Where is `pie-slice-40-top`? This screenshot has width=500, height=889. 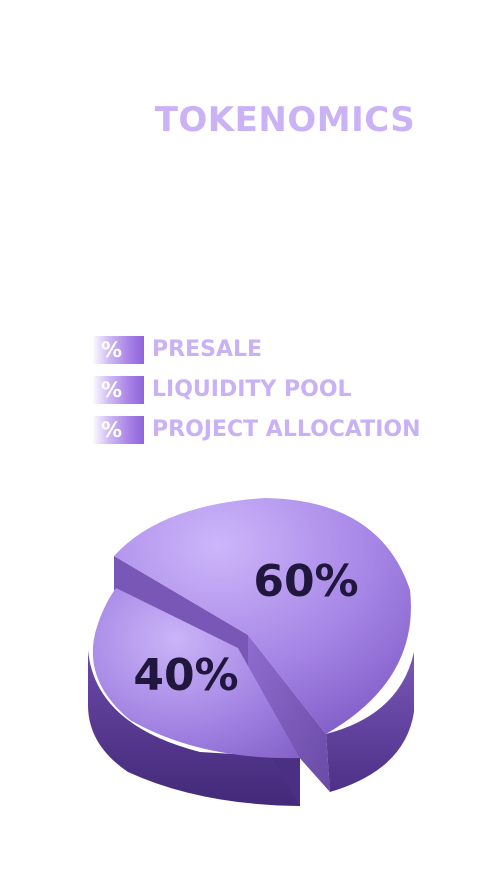
pie-slice-40-top is located at coordinates (196, 673).